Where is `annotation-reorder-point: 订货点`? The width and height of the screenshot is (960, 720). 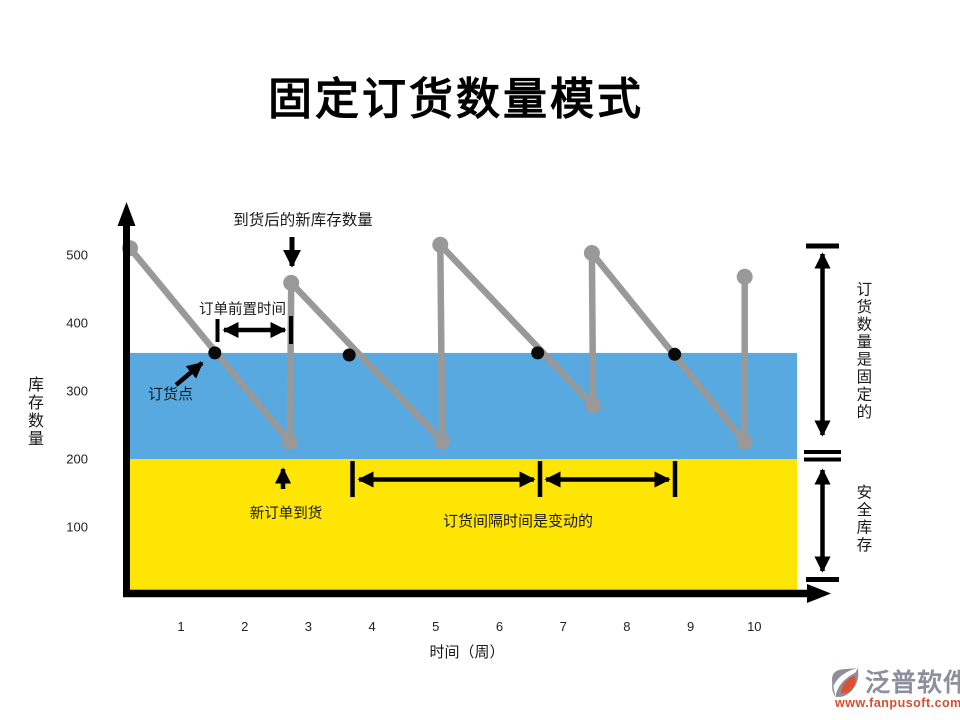
annotation-reorder-point: 订货点 is located at coordinates (171, 394).